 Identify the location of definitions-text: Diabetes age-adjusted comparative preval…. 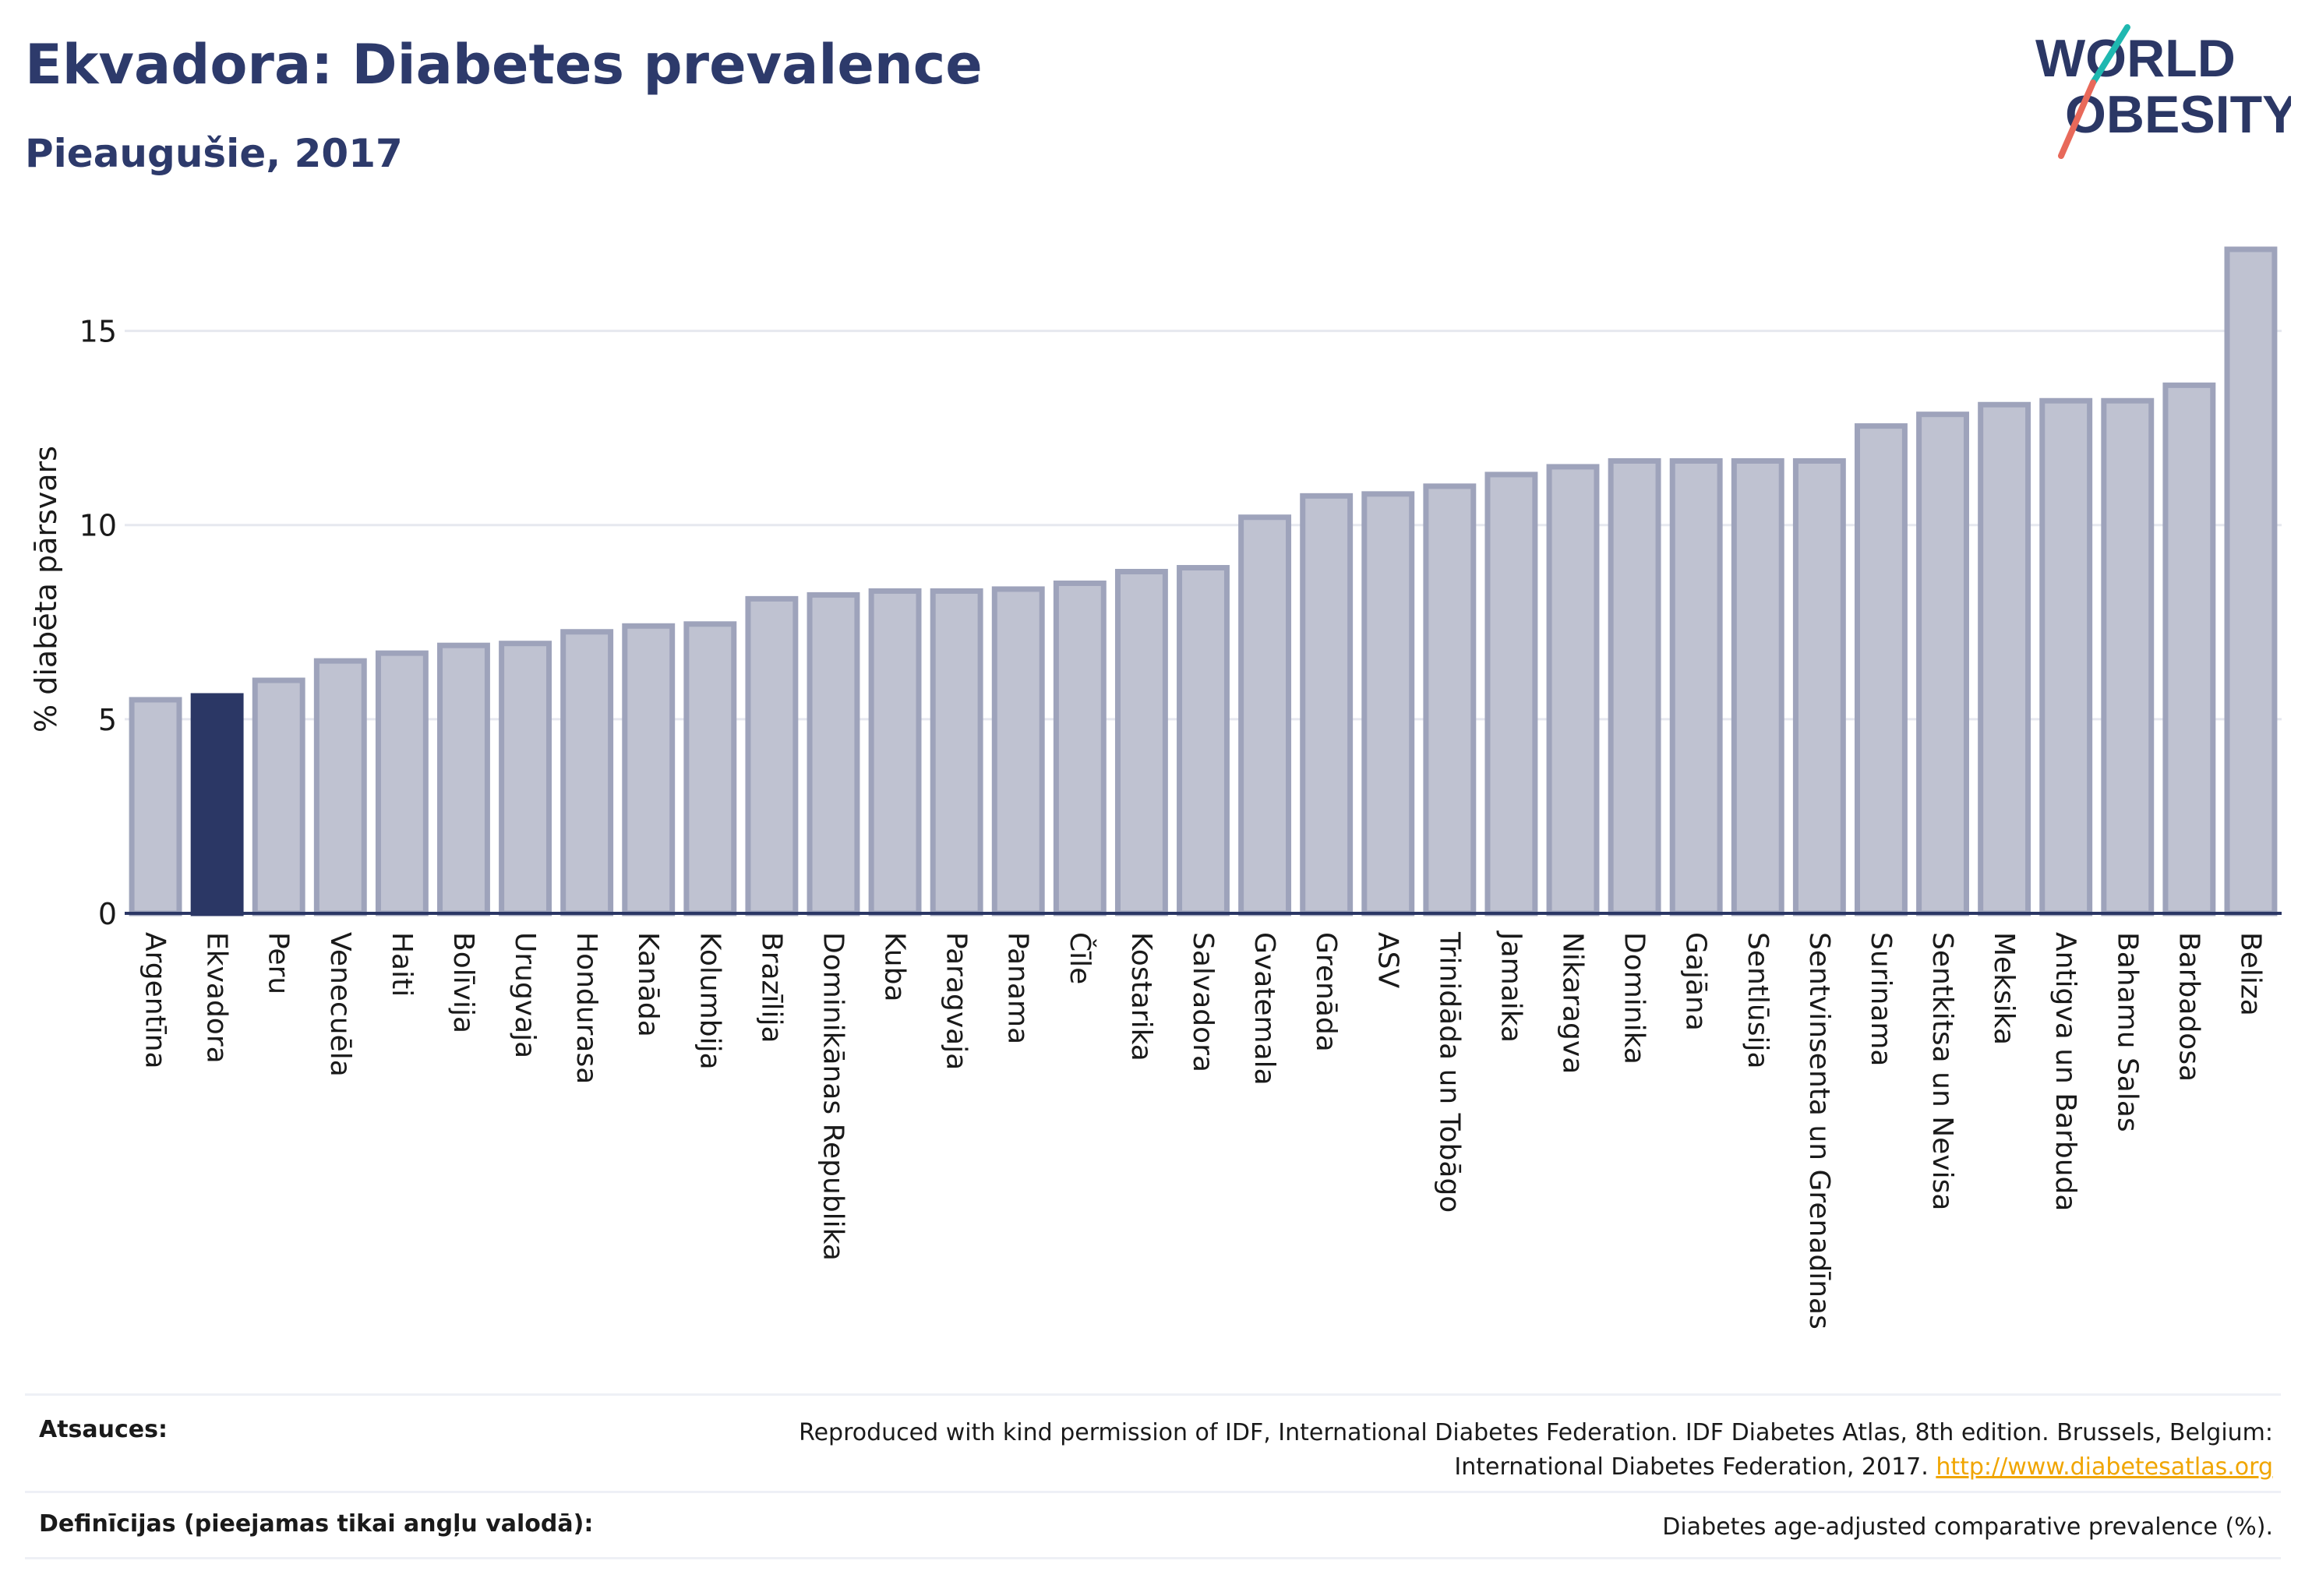
(1967, 1527).